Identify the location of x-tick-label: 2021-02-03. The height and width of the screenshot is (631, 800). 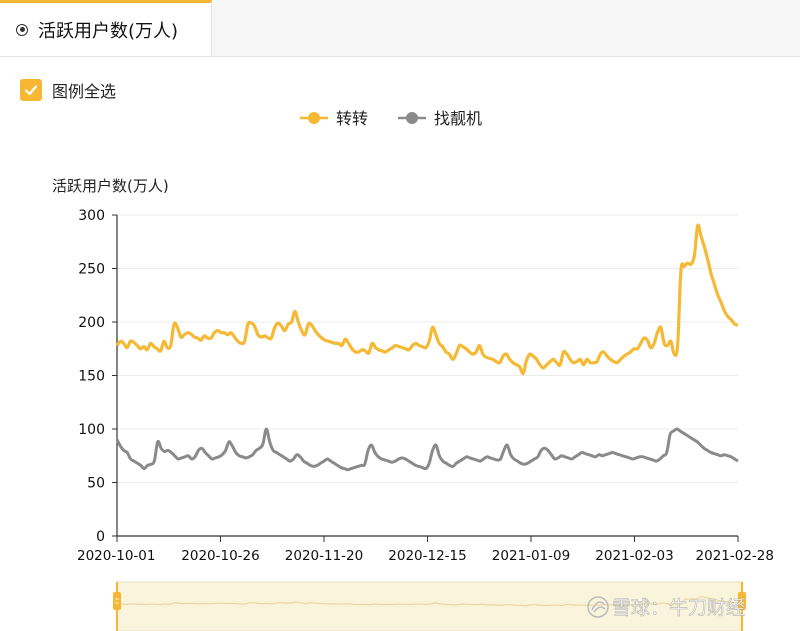
(634, 556).